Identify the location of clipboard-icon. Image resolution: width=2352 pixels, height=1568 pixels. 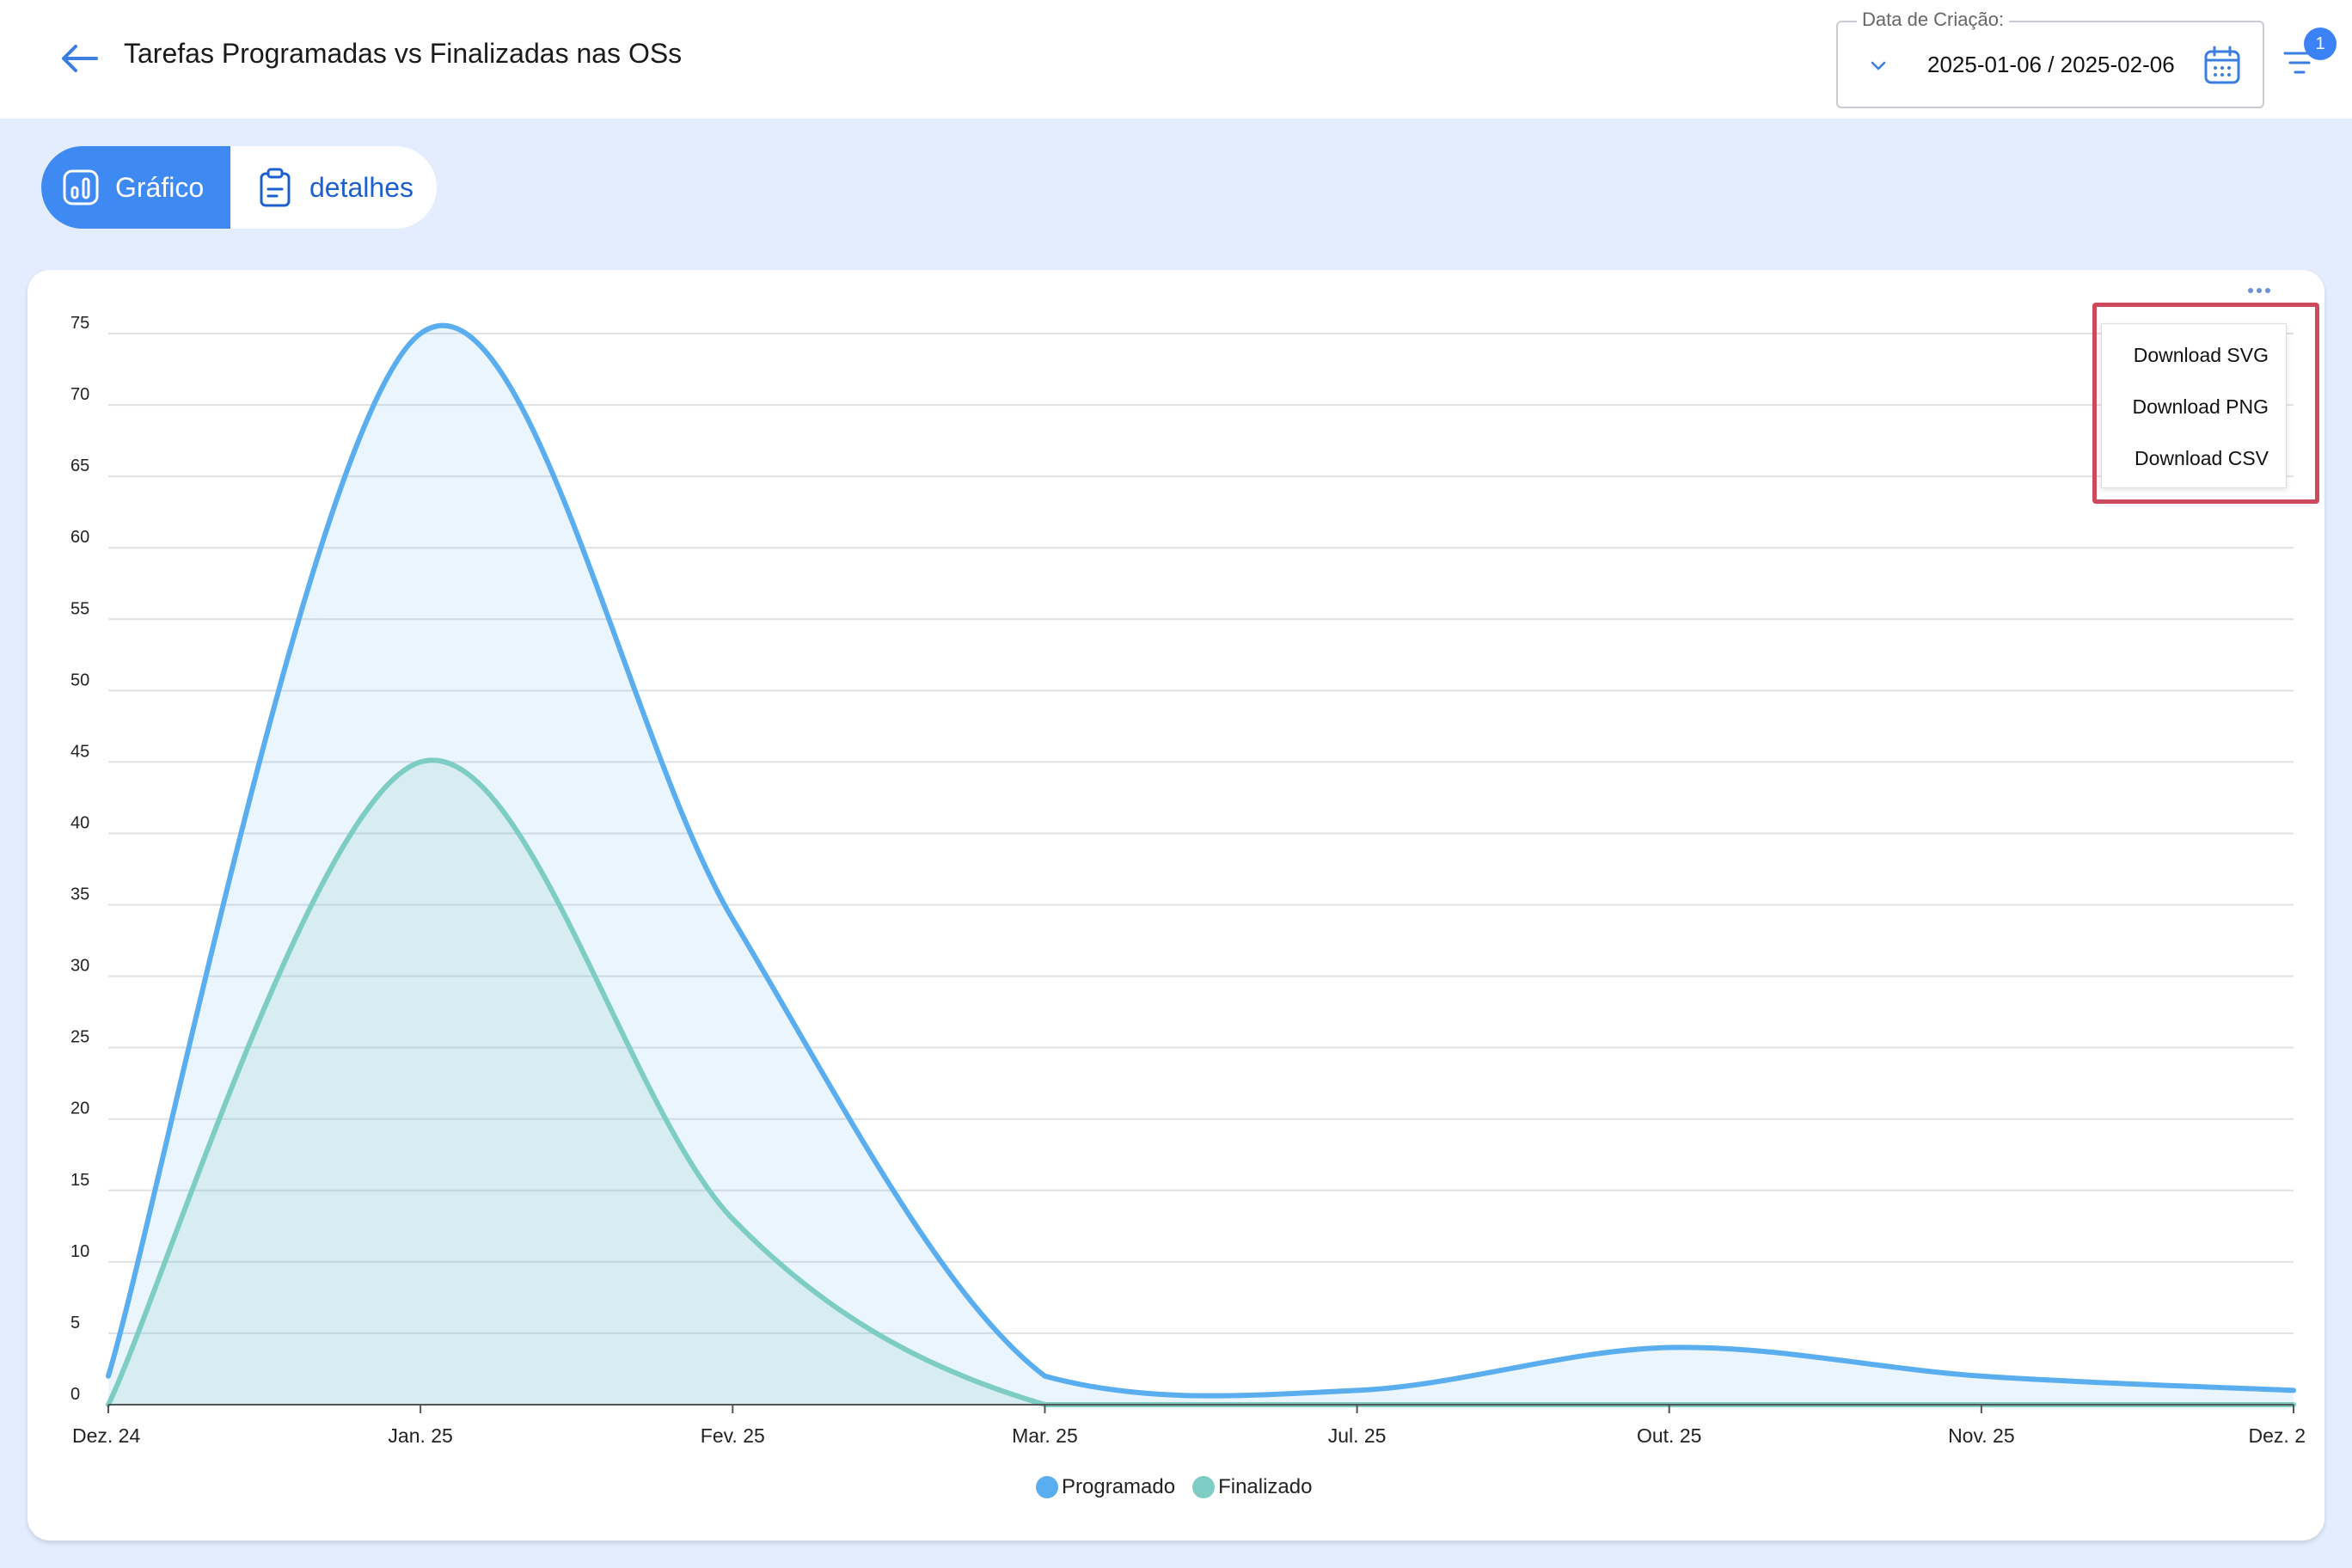
(275, 187).